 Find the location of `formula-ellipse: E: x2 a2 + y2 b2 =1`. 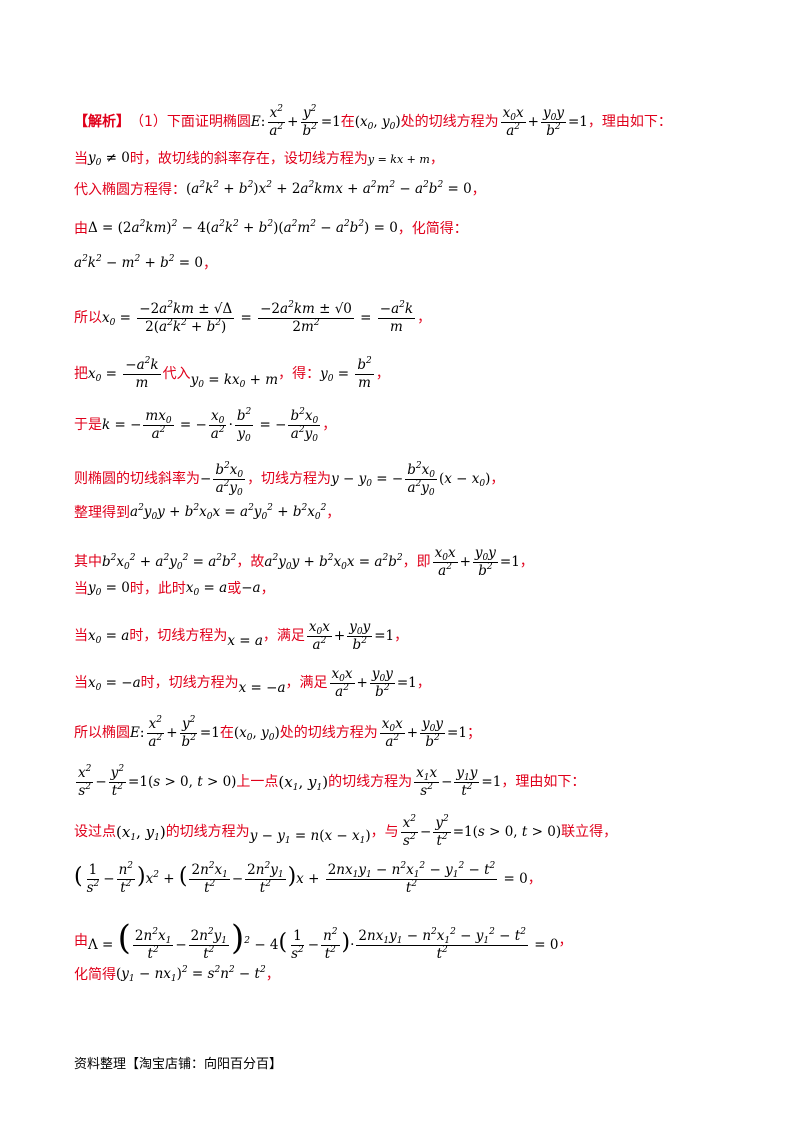

formula-ellipse: E: x2 a2 + y2 b2 =1 is located at coordinates (295, 121).